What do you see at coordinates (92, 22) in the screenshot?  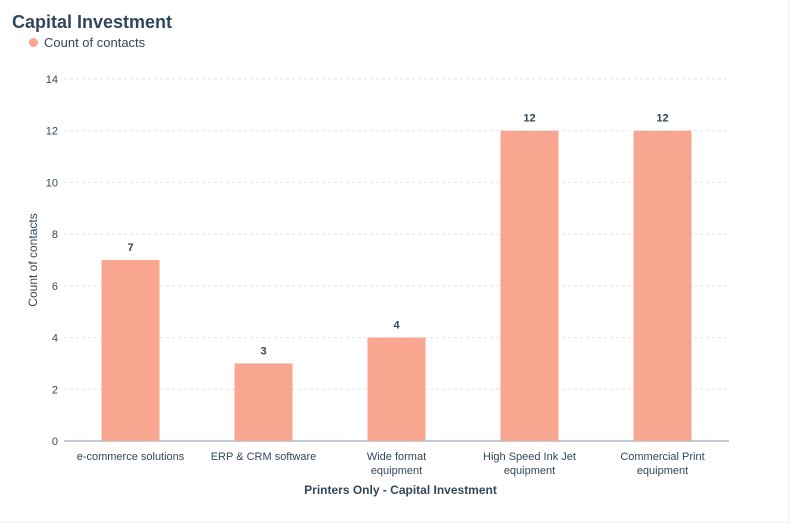 I see `chart-title: Capital Investment` at bounding box center [92, 22].